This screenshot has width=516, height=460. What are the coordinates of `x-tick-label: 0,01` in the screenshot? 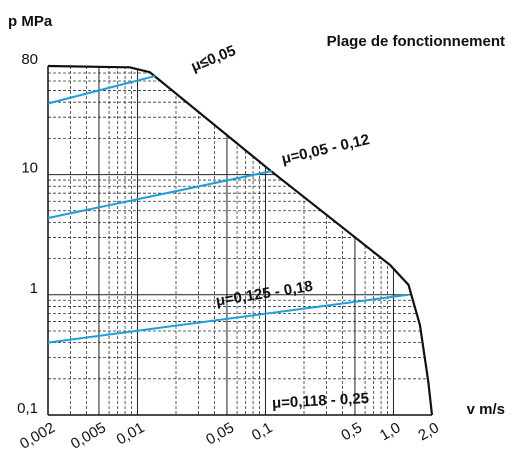 It's located at (131, 433).